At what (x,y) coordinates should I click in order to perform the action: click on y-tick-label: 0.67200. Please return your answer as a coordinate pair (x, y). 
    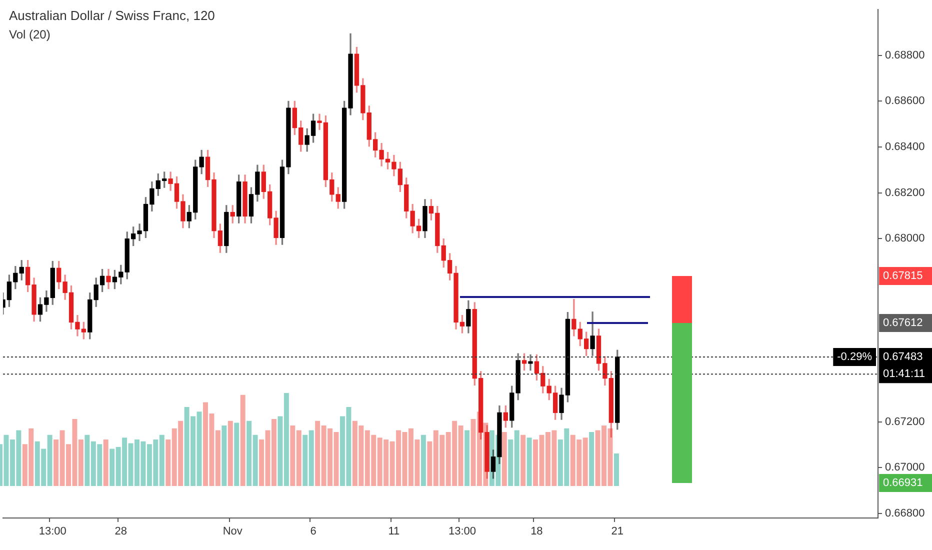
    Looking at the image, I should click on (905, 422).